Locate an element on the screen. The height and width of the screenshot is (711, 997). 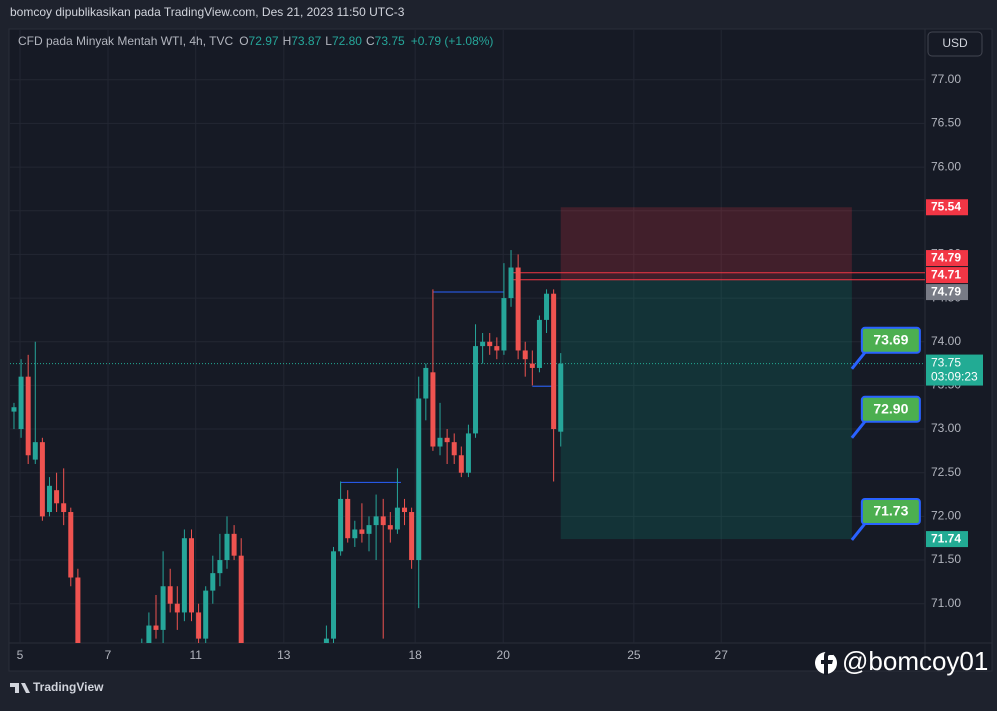
currency: USD is located at coordinates (955, 43).